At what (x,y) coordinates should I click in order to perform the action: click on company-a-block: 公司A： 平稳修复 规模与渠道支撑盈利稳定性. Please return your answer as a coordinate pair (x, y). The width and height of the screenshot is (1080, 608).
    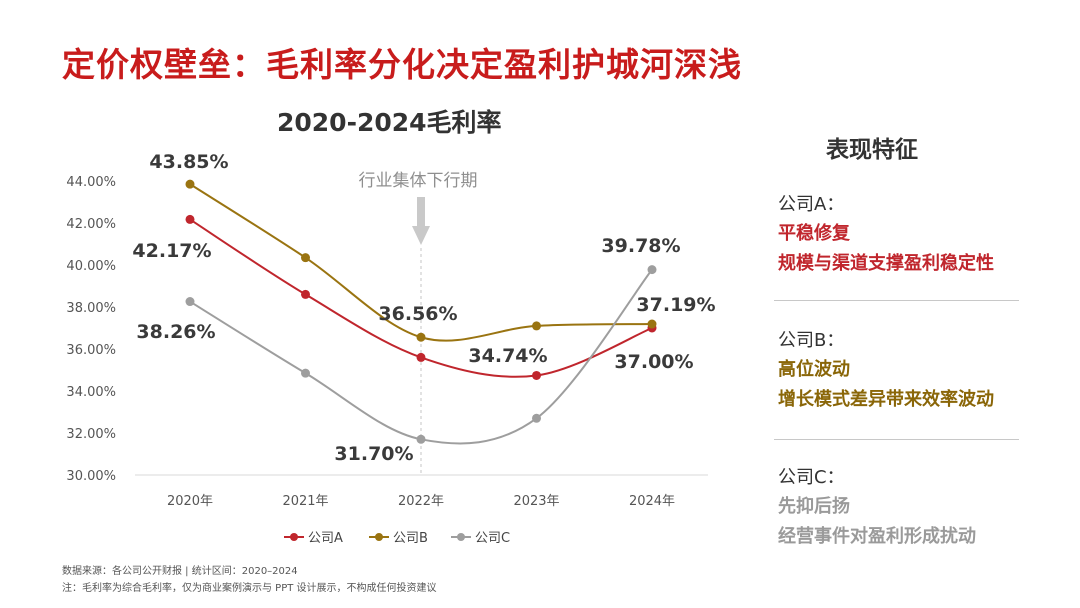
    Looking at the image, I should click on (886, 234).